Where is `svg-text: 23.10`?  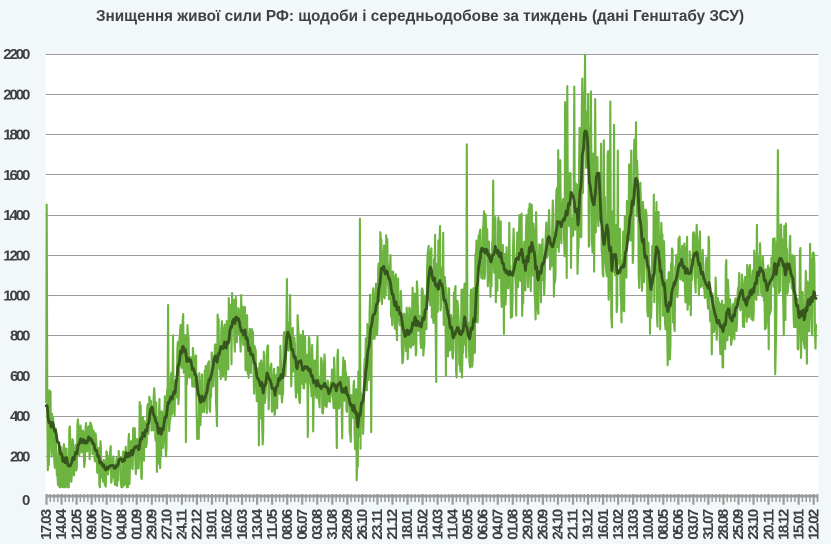 svg-text: 23.10 is located at coordinates (753, 524).